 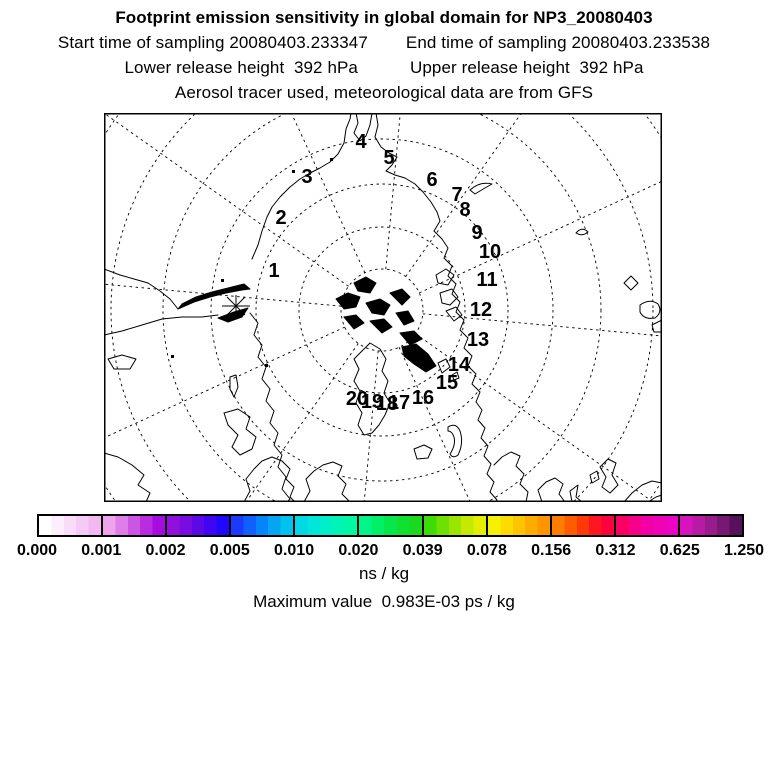 I want to click on coast-greenland, so click(x=372, y=389).